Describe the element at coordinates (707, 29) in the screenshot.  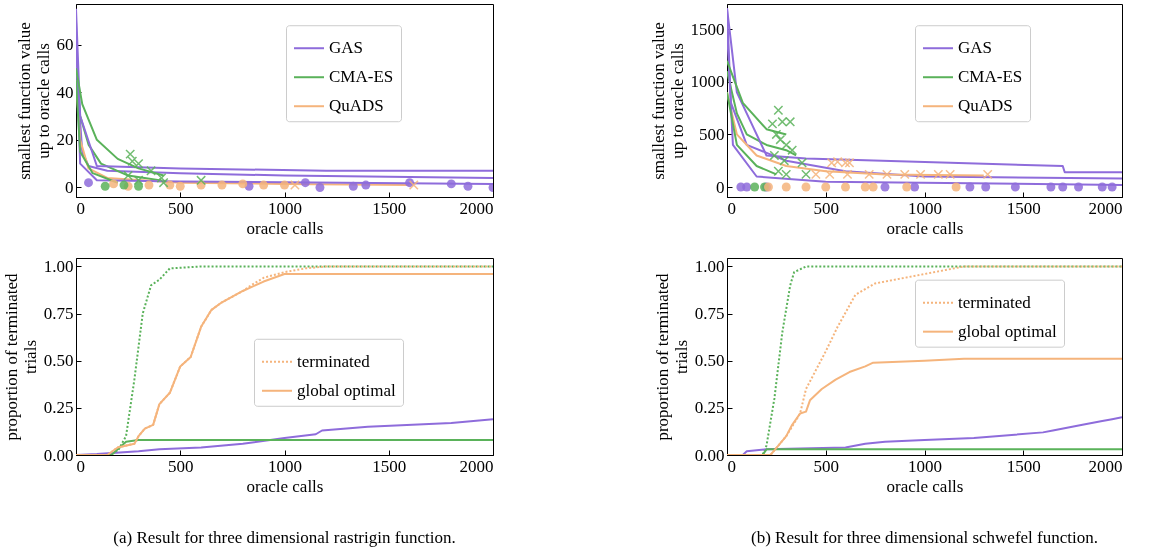
I see `y-tick-label: 1500` at that location.